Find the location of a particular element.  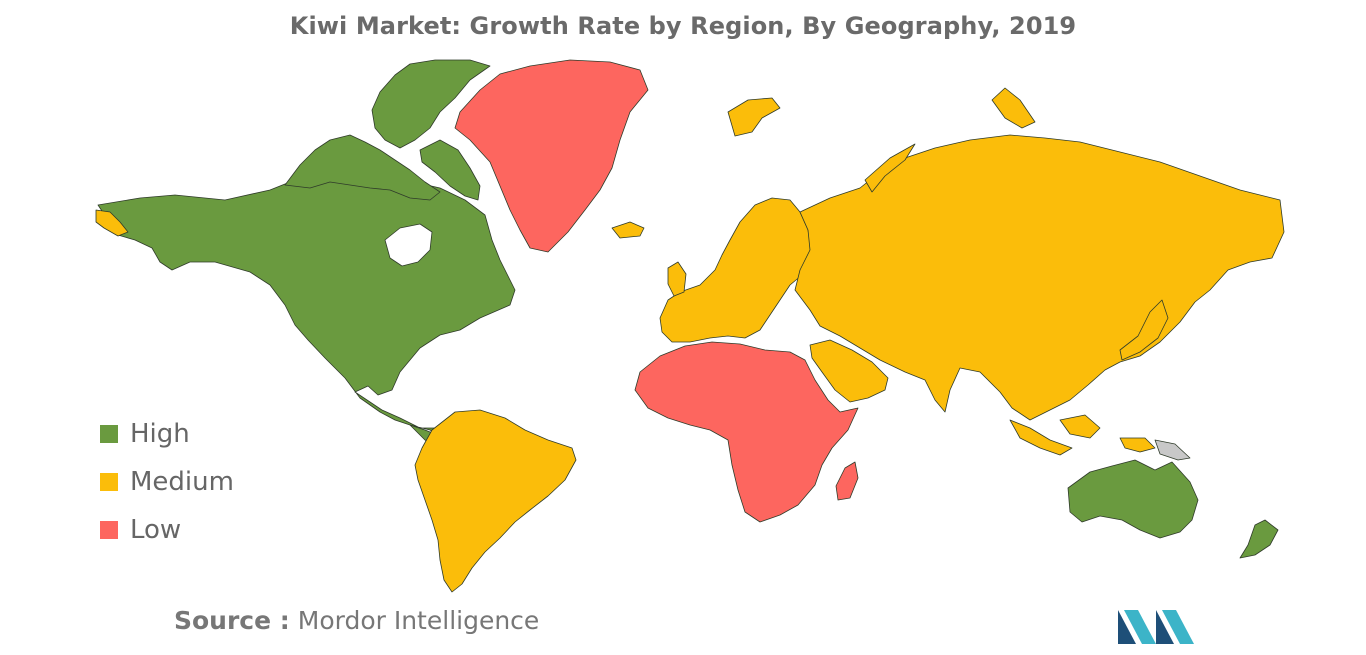

region-papua-new-guinea is located at coordinates (1172, 450).